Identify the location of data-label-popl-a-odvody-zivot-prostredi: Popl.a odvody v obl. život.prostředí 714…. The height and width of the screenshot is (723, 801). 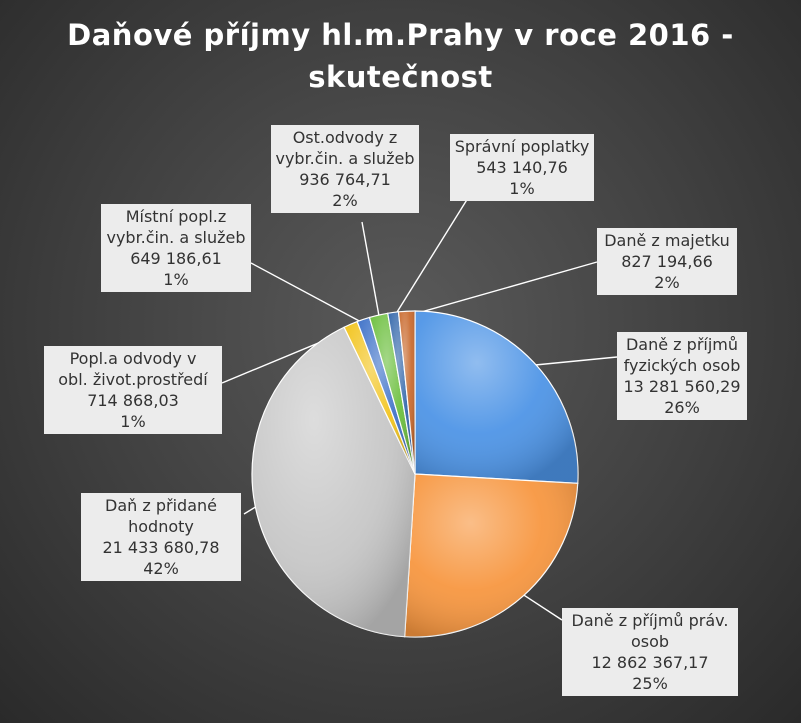
(133, 390).